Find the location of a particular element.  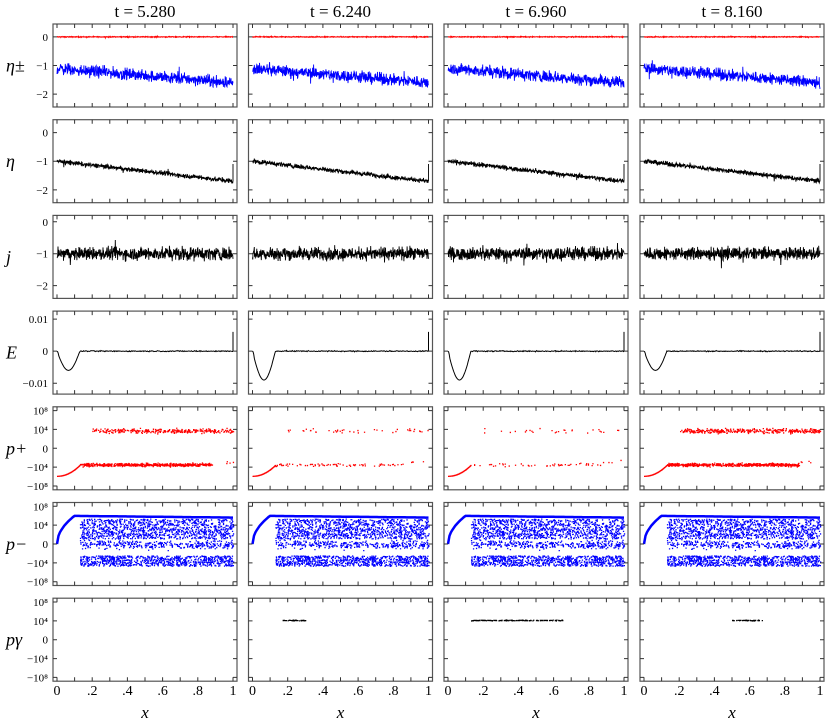

panel-eta_pm-col3 is located at coordinates (732, 65).